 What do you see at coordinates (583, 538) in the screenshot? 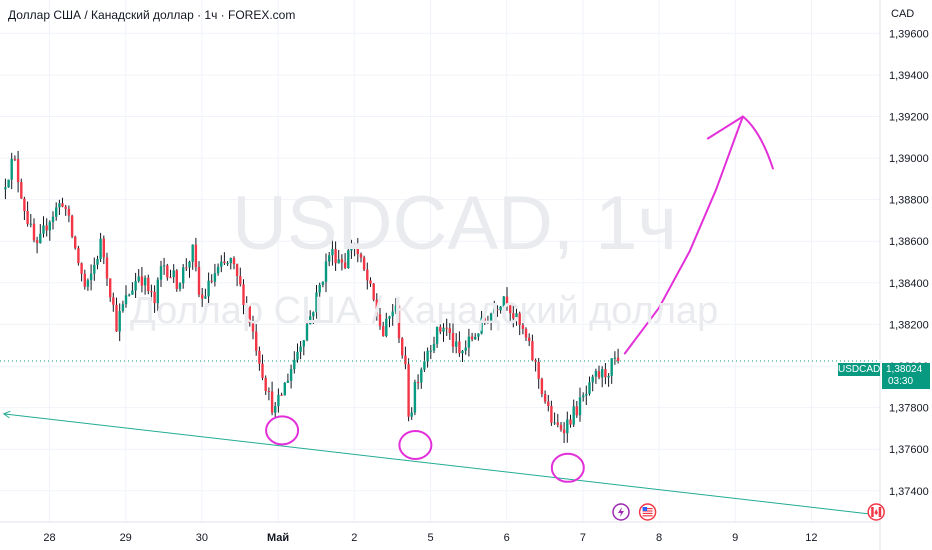
I see `time-tick-label: 7` at bounding box center [583, 538].